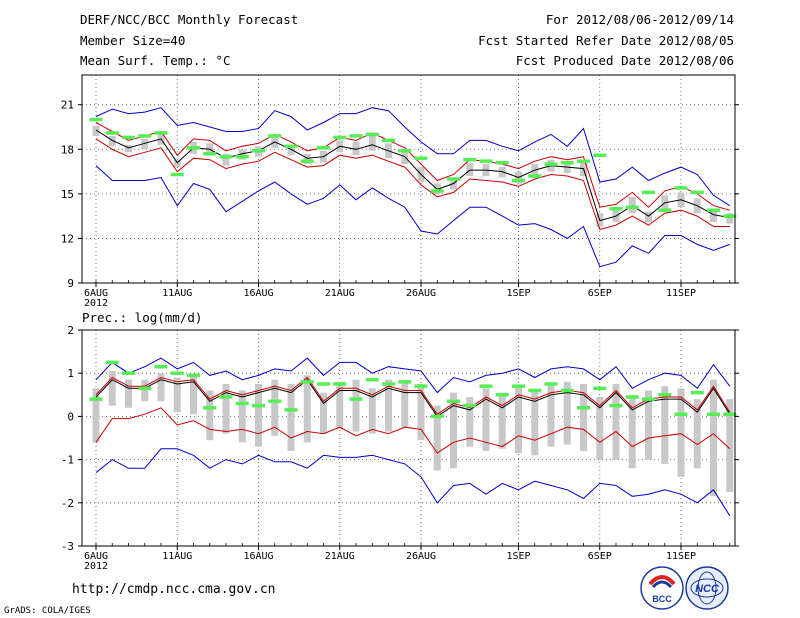 The height and width of the screenshot is (618, 800). What do you see at coordinates (681, 556) in the screenshot?
I see `prec-xtick-label: 11SEP` at bounding box center [681, 556].